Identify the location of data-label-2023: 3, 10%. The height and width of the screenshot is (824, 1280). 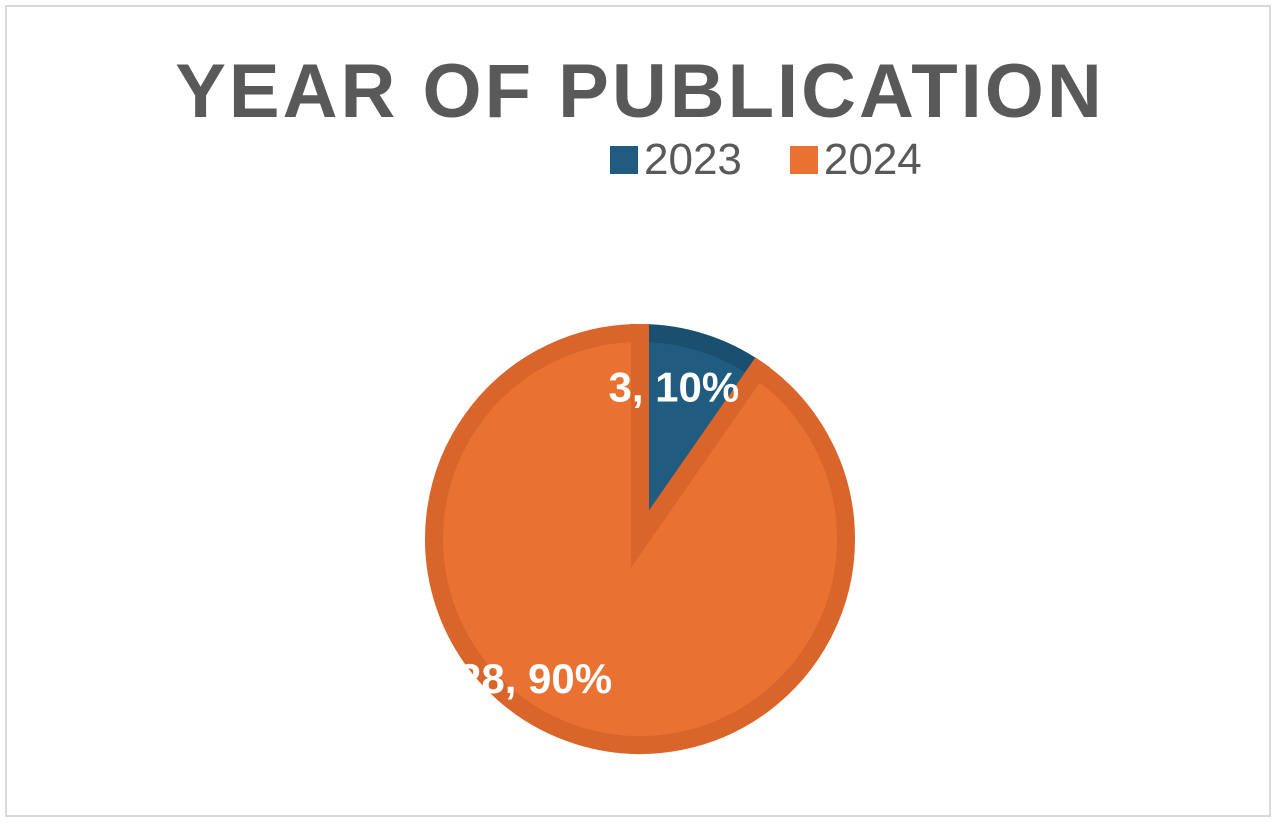
(673, 386).